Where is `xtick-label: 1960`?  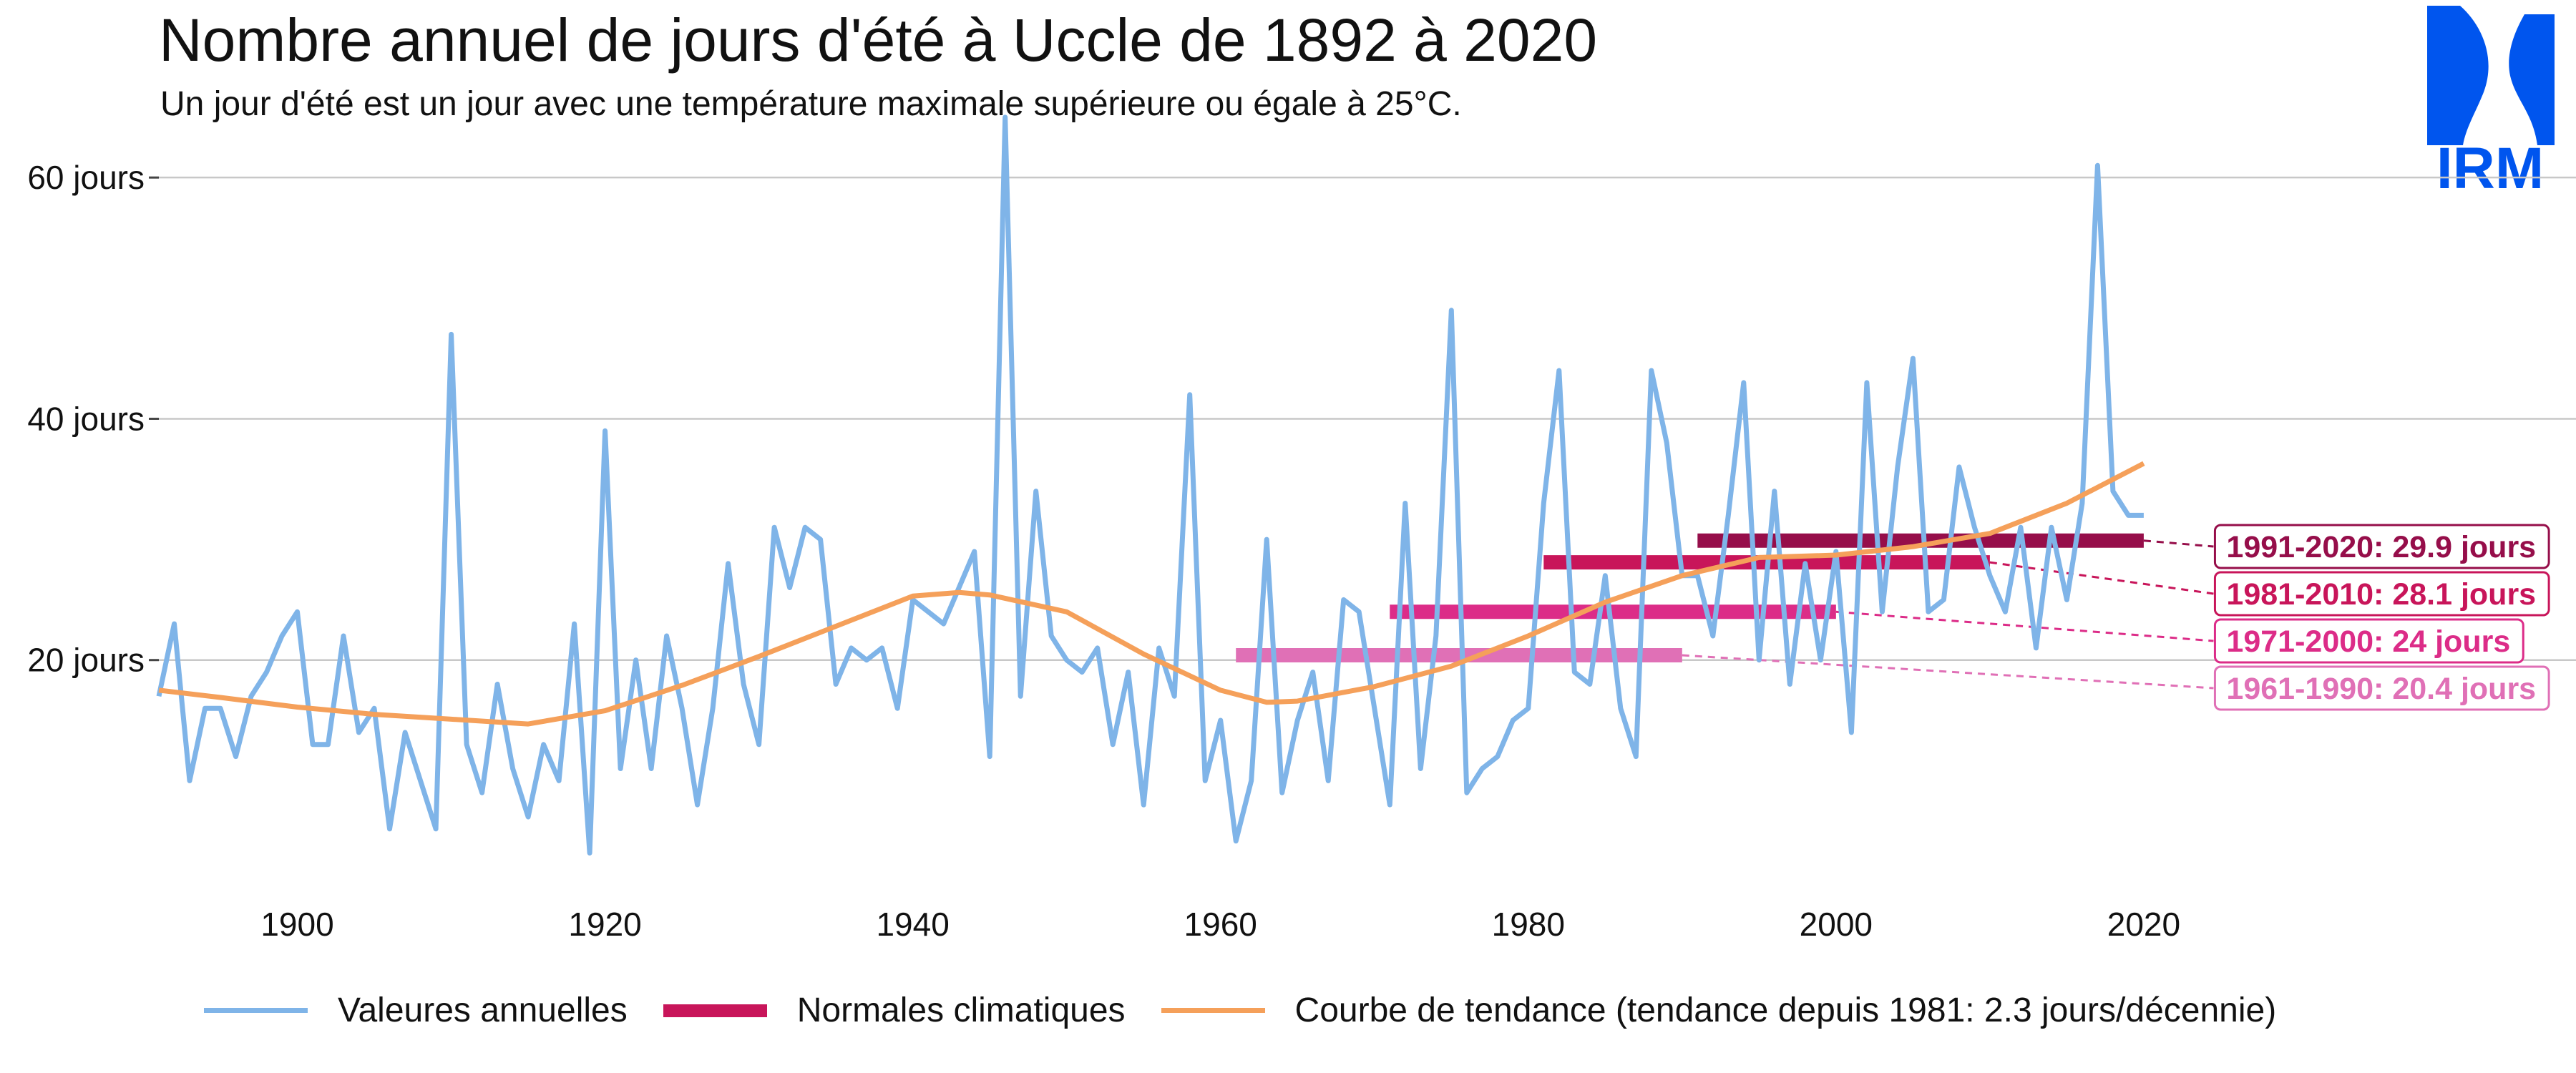 xtick-label: 1960 is located at coordinates (1220, 924).